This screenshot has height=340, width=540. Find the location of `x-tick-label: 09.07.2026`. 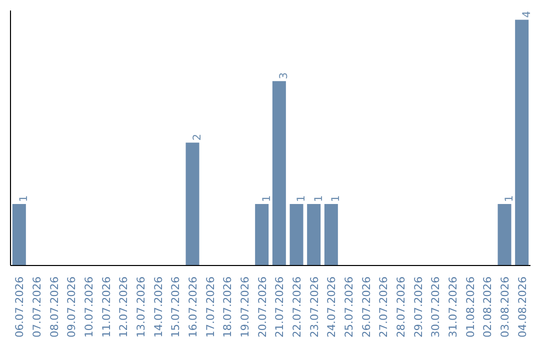

x-tick-label: 09.07.2026 is located at coordinates (71, 307).